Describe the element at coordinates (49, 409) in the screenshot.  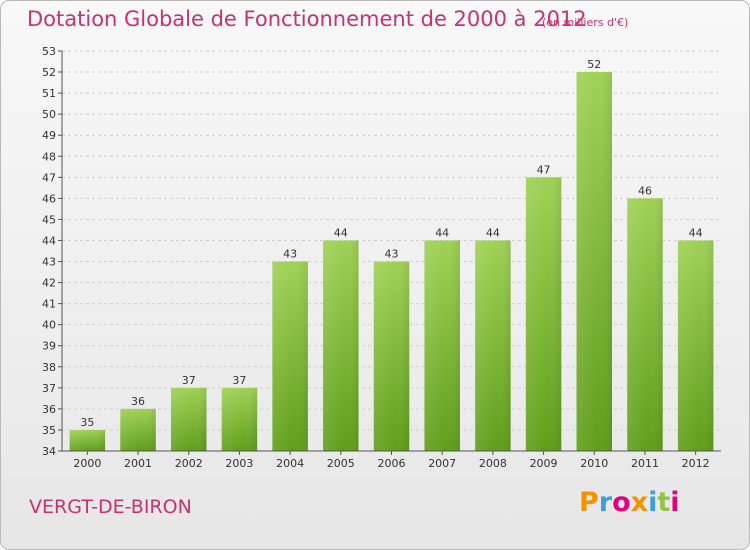
I see `y-tick-label: 36` at that location.